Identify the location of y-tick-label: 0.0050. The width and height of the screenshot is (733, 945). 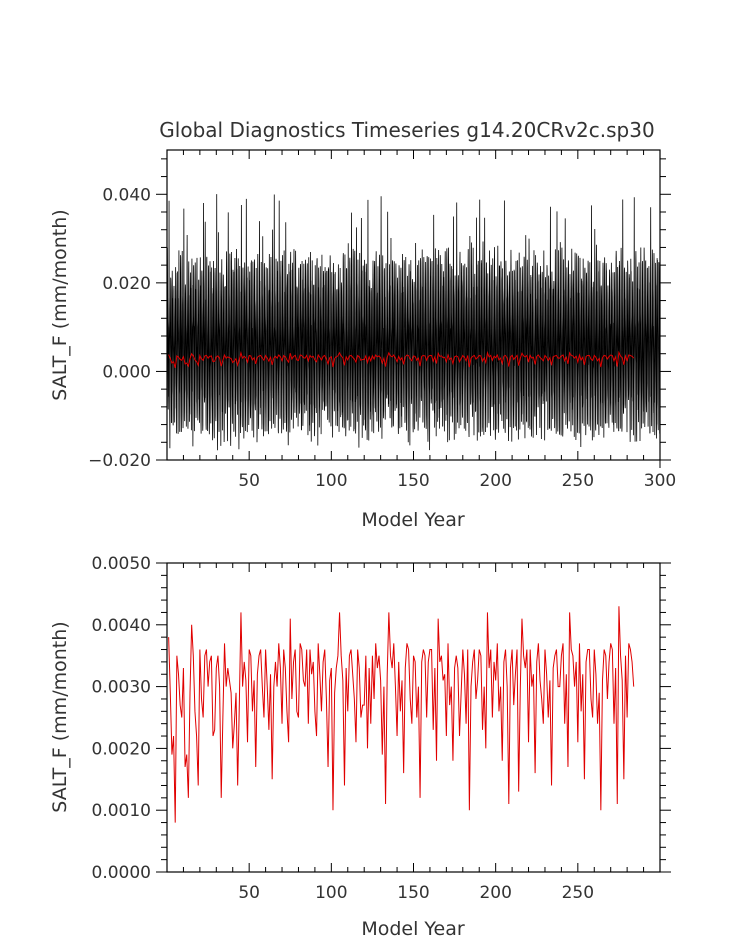
(121, 564).